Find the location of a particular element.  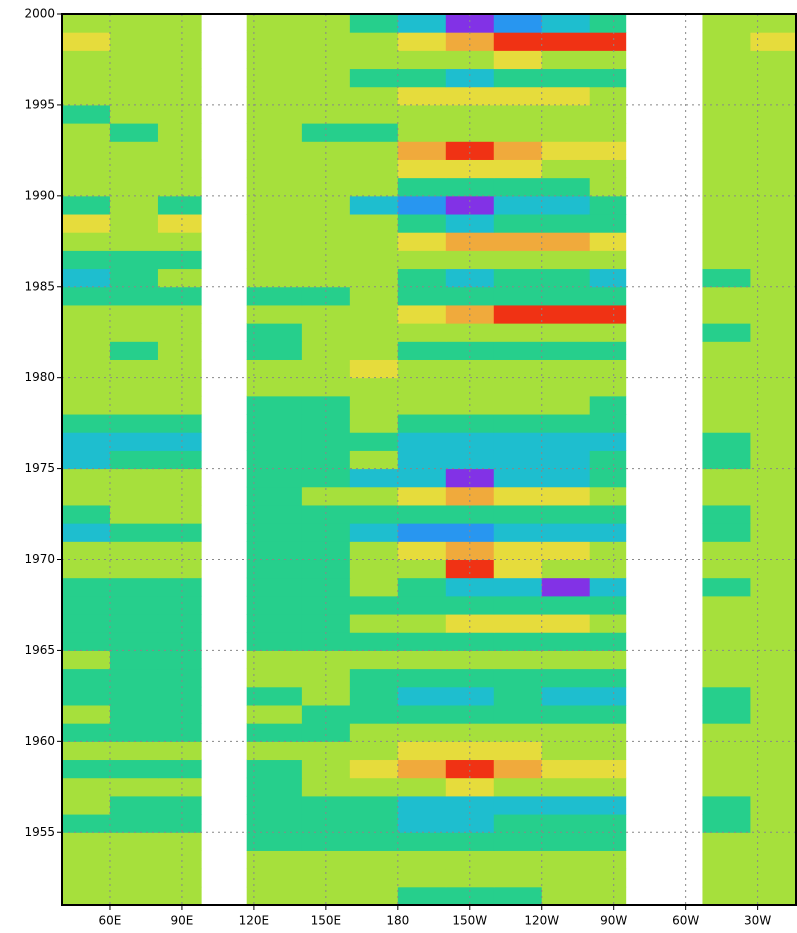

x-tick-label: 150W is located at coordinates (469, 921).